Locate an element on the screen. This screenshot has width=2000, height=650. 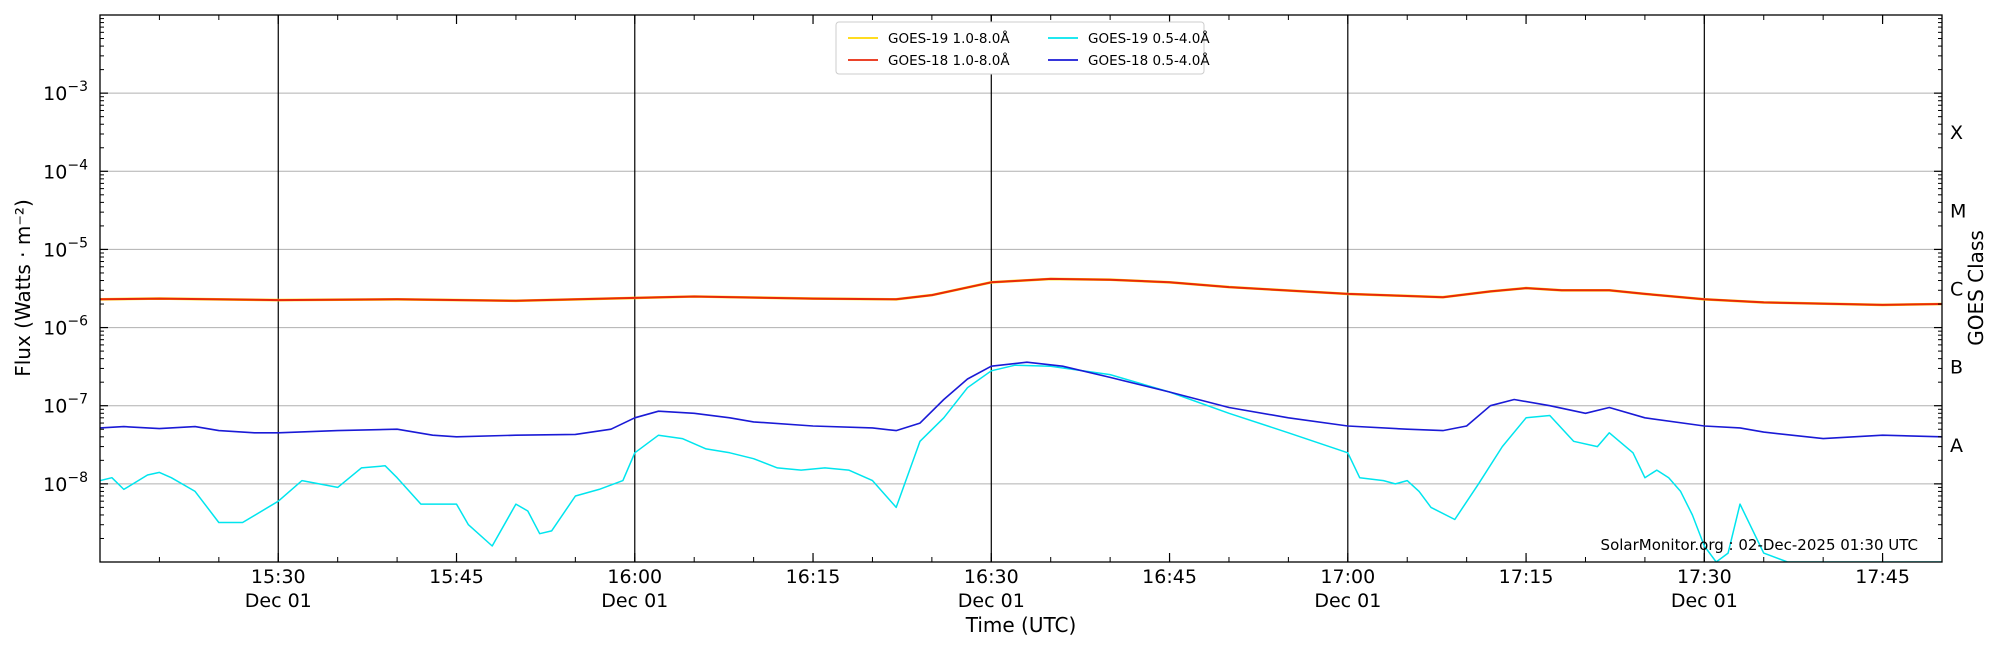
y-tick-label: 10⁻⁴ is located at coordinates (65, 170).